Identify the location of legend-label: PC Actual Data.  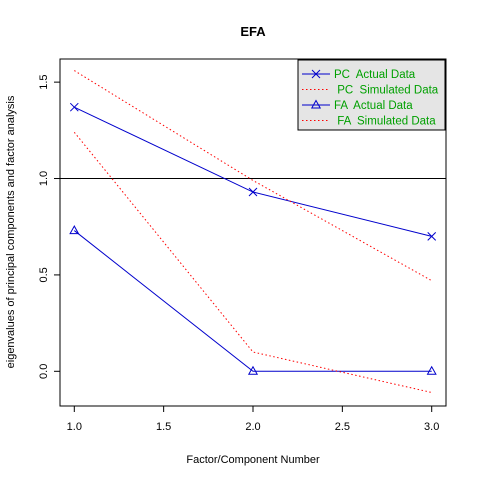
(375, 75).